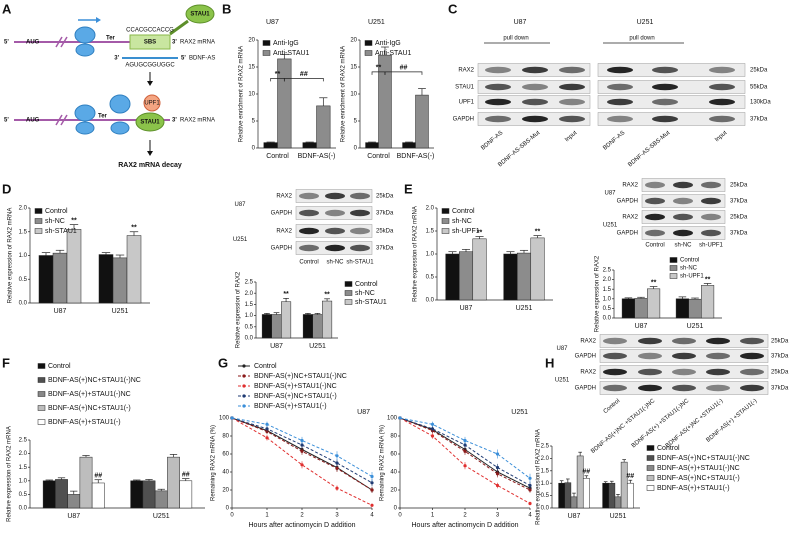 The image size is (798, 534). What do you see at coordinates (337, 516) in the screenshot?
I see `x-tick-label: 3` at bounding box center [337, 516].